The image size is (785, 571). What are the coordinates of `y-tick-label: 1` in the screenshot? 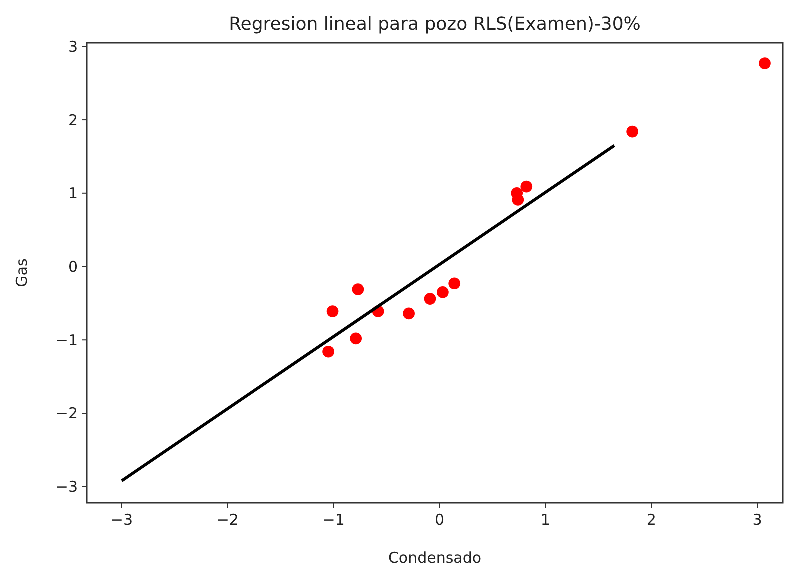 It's located at (73, 193).